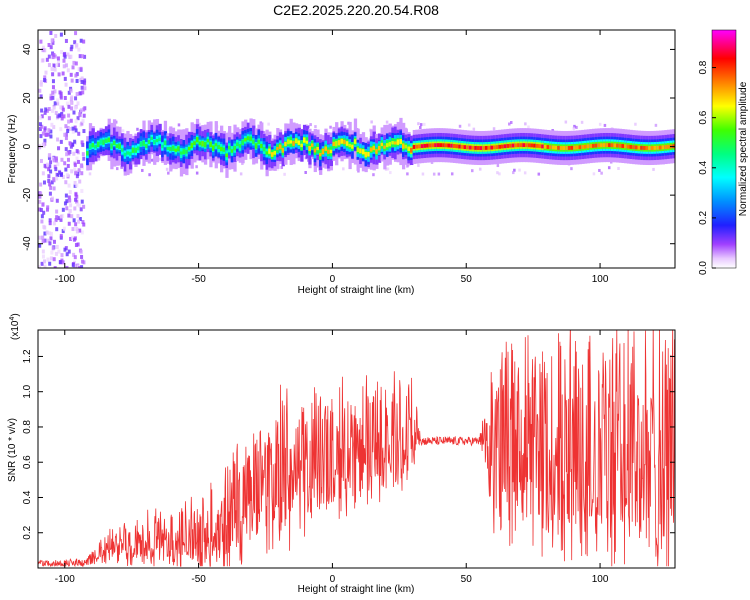 The width and height of the screenshot is (750, 600). What do you see at coordinates (27, 391) in the screenshot?
I see `y-tick-label: 1.0` at bounding box center [27, 391].